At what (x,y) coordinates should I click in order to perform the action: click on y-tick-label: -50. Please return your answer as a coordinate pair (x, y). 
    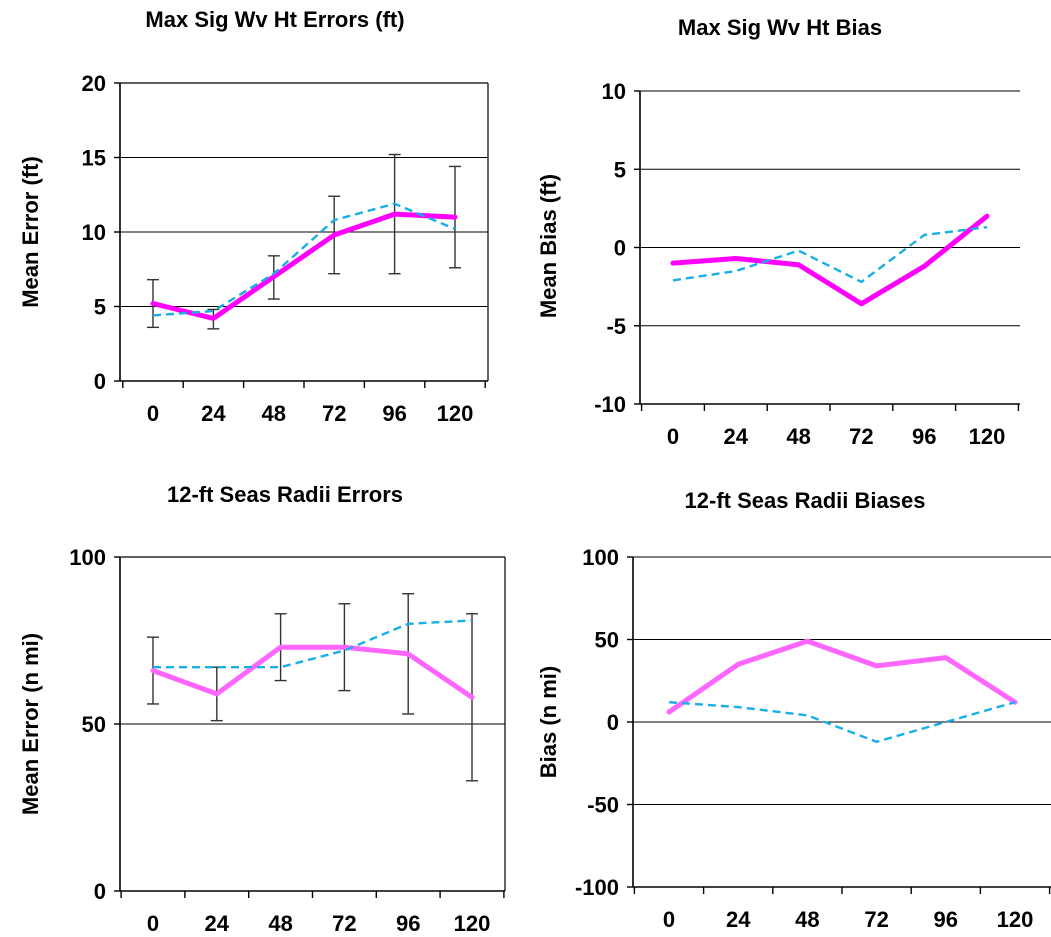
    Looking at the image, I should click on (603, 805).